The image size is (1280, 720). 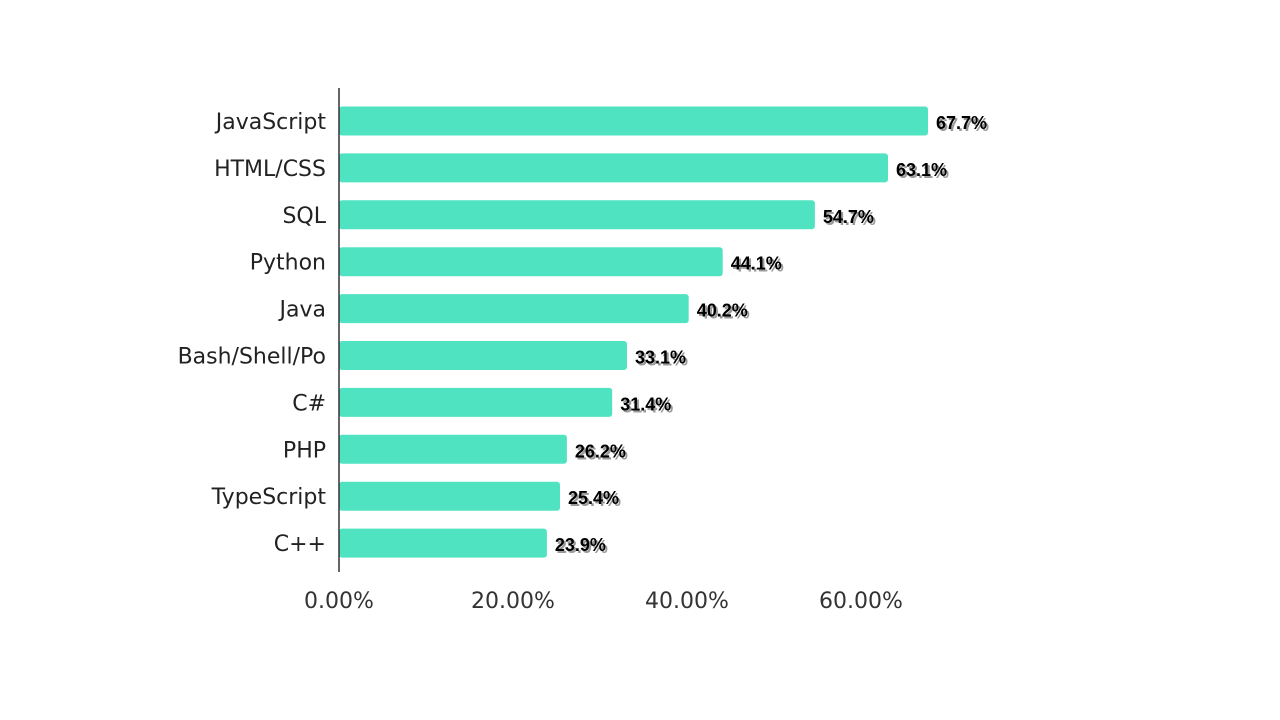 What do you see at coordinates (577, 215) in the screenshot?
I see `bar-sql` at bounding box center [577, 215].